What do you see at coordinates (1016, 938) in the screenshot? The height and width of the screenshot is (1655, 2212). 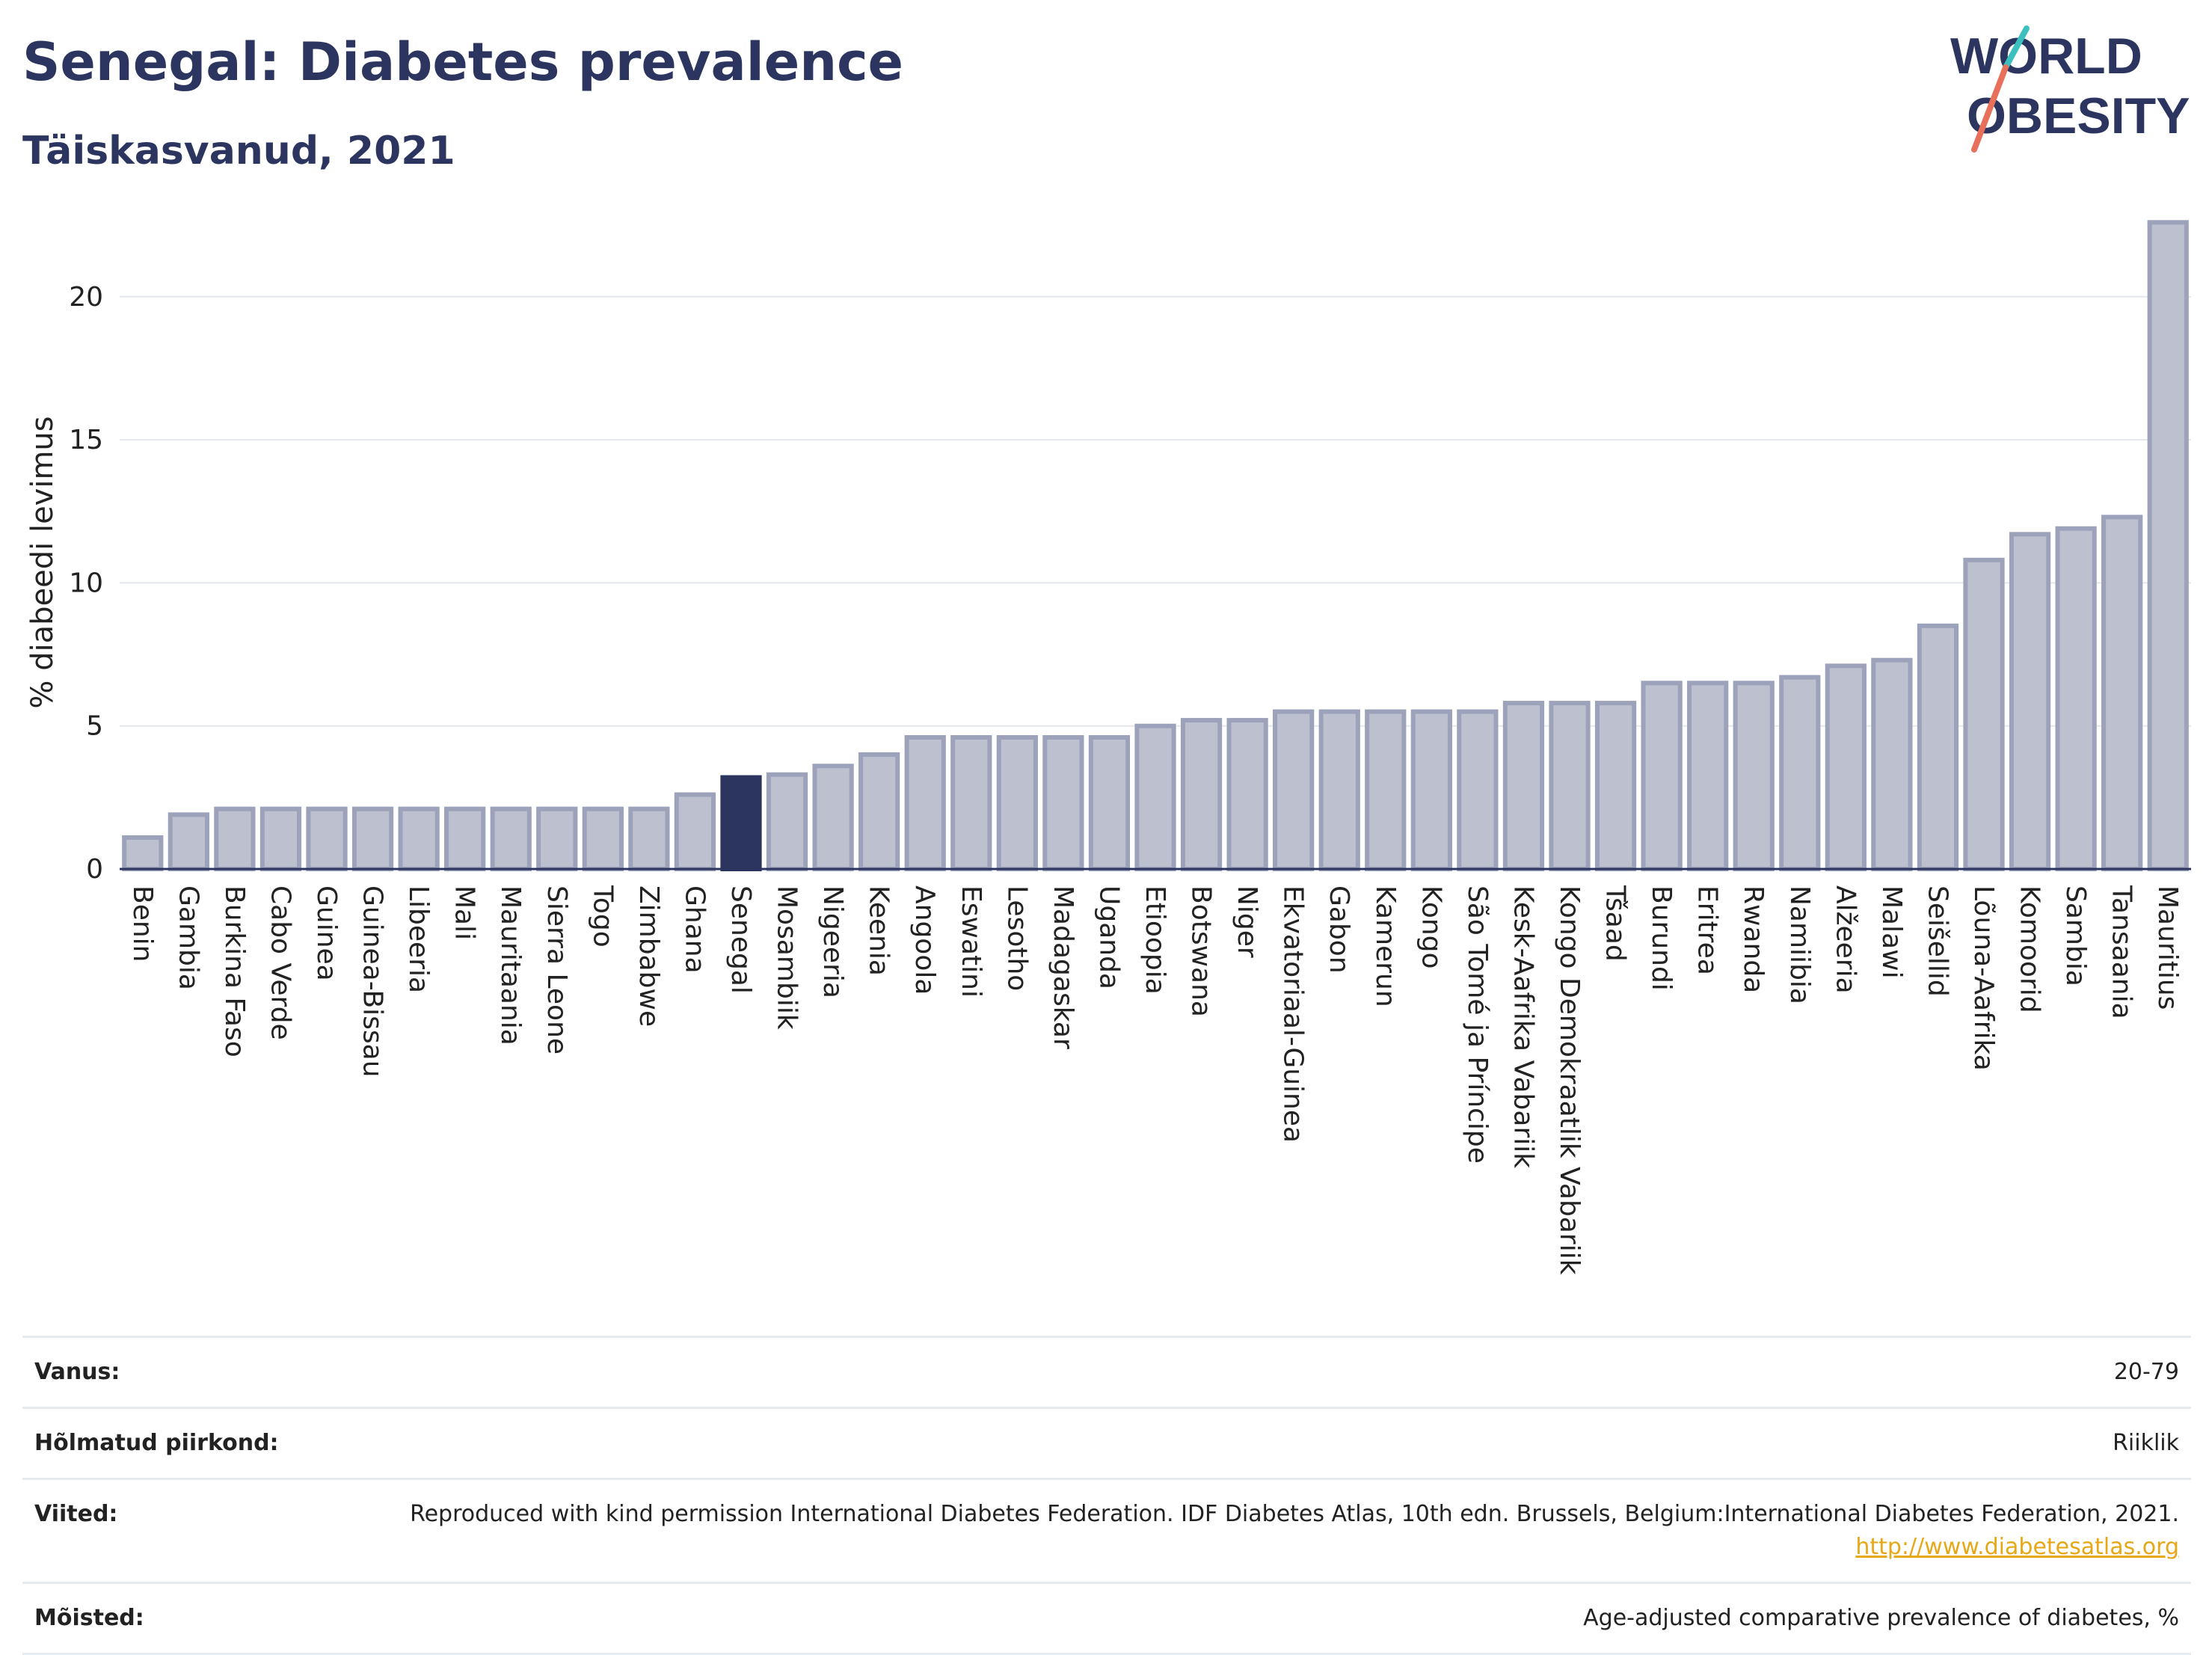 I see `x-tick-label: Lesotho` at bounding box center [1016, 938].